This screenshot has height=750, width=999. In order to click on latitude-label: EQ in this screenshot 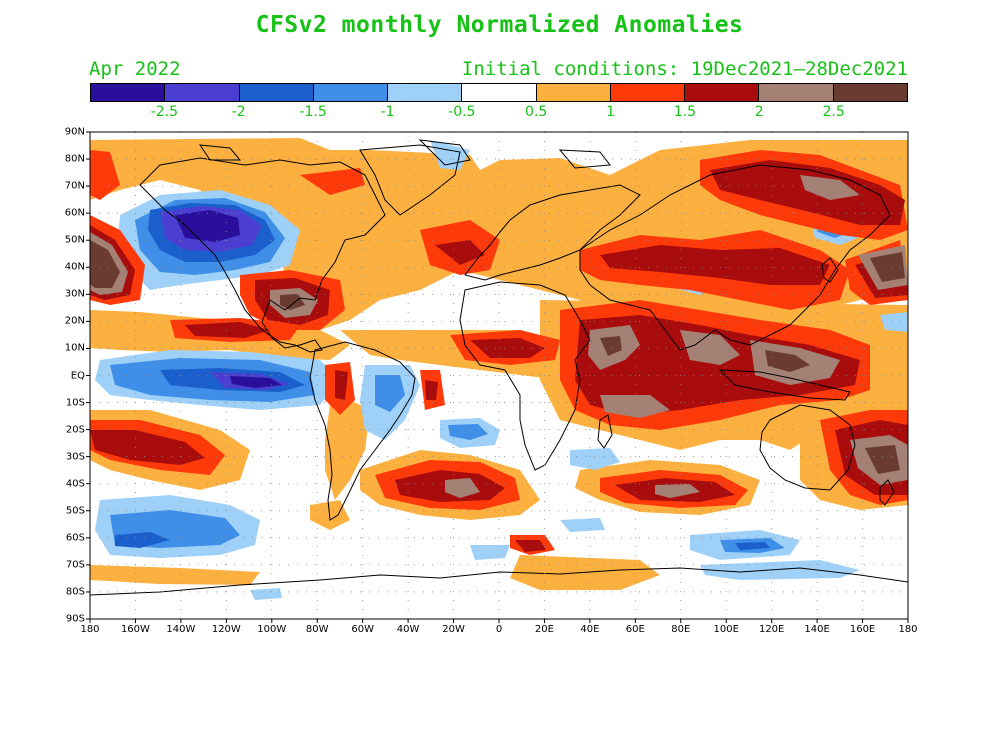, I will do `click(77, 375)`.